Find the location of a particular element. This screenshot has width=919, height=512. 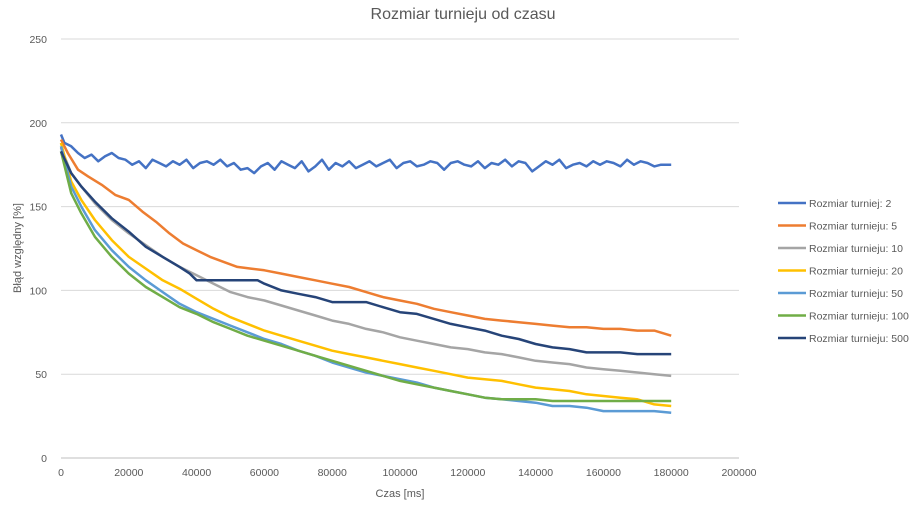

x-tick-label: 180000 is located at coordinates (671, 473).